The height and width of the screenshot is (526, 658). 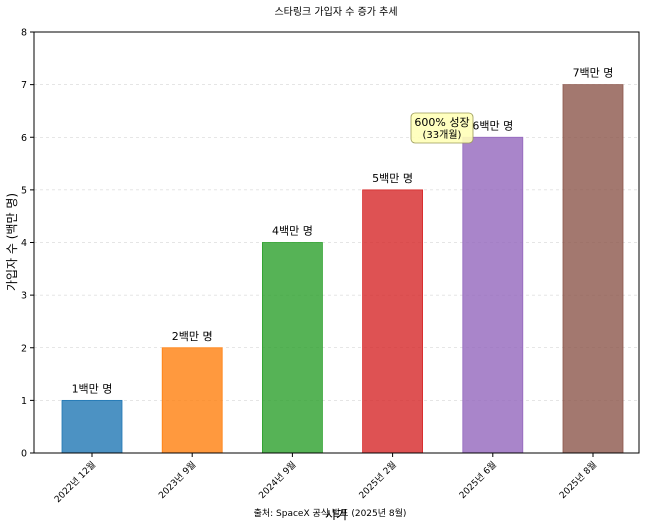 What do you see at coordinates (578, 480) in the screenshot?
I see `x-tick-label: 2025년 8월` at bounding box center [578, 480].